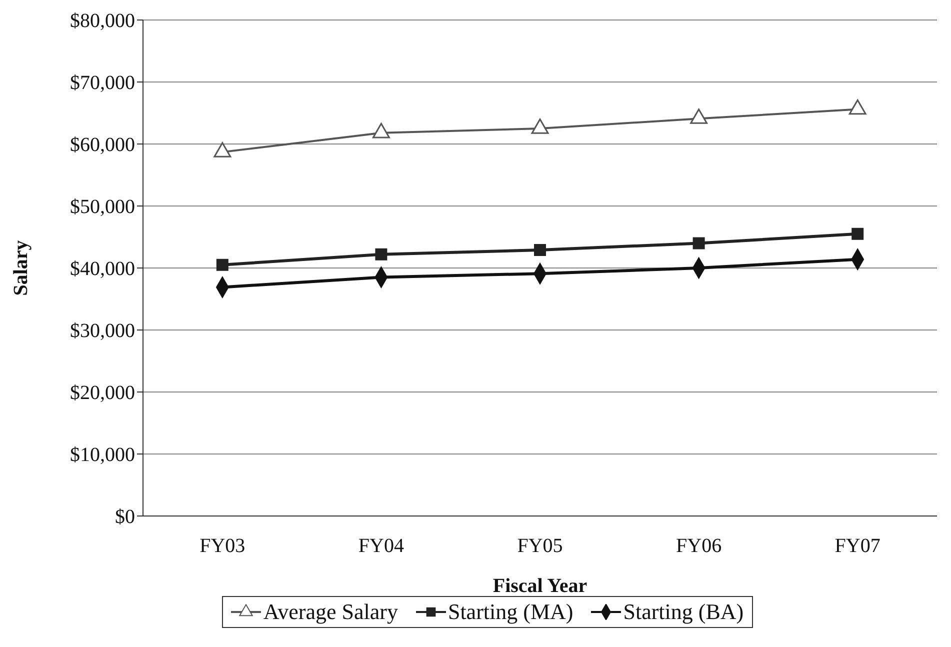 Image resolution: width=951 pixels, height=647 pixels. What do you see at coordinates (223, 546) in the screenshot?
I see `x-tick-label: FY03` at bounding box center [223, 546].